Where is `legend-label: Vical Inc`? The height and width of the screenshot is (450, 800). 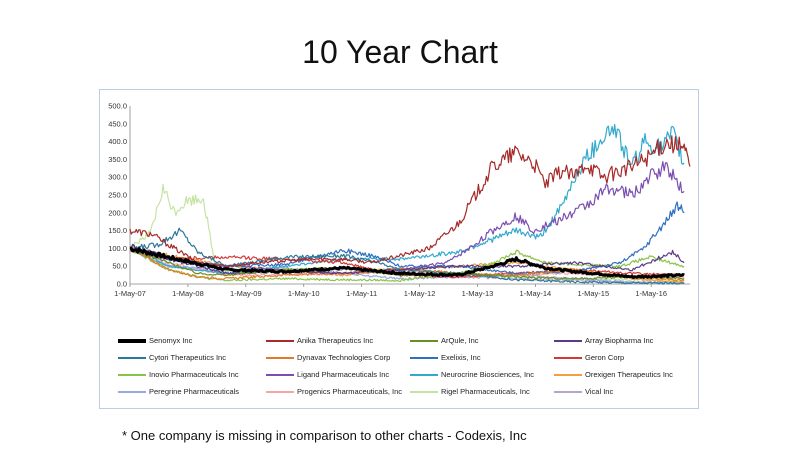 legend-label: Vical Inc is located at coordinates (599, 391).